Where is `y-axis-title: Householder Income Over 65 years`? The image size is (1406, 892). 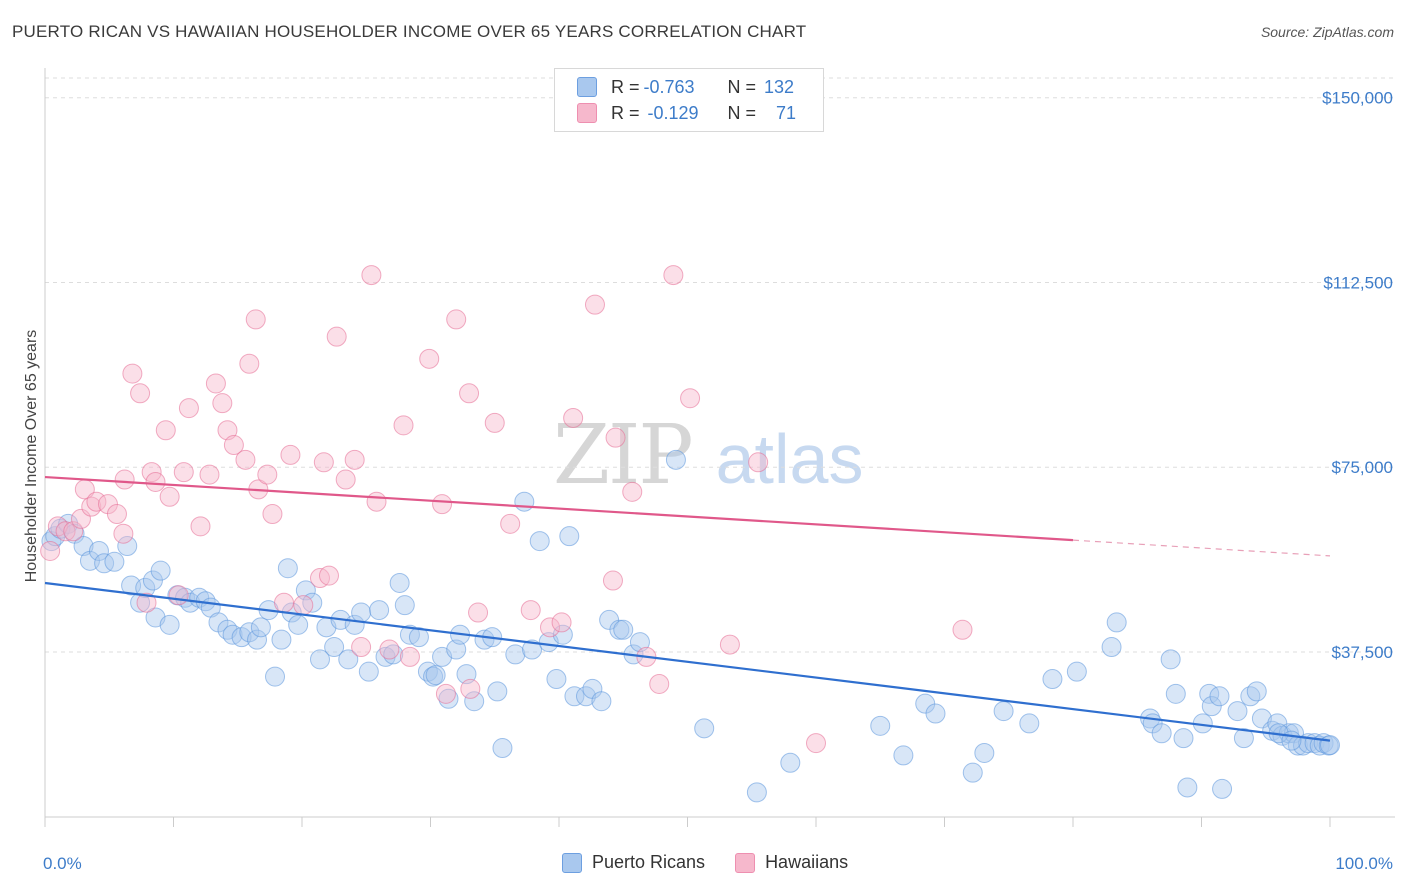
y-axis-title: Householder Income Over 65 years is located at coordinates (31, 456).